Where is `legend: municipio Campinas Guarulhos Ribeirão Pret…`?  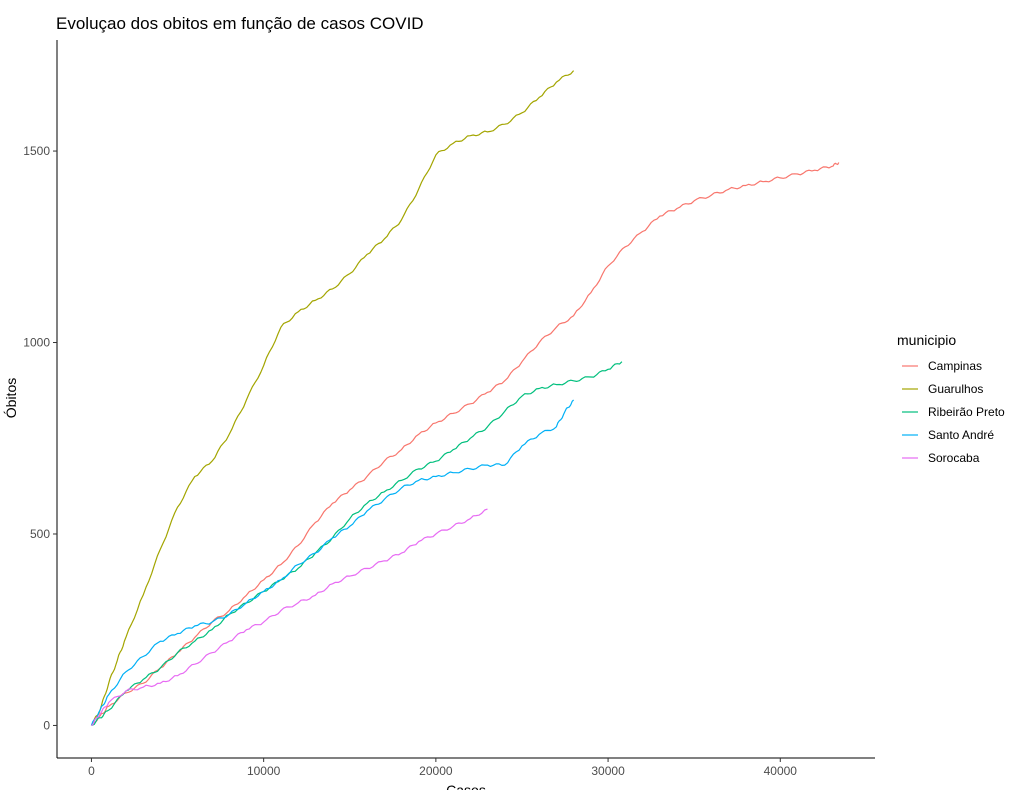
legend: municipio Campinas Guarulhos Ribeirão Pret… is located at coordinates (951, 398).